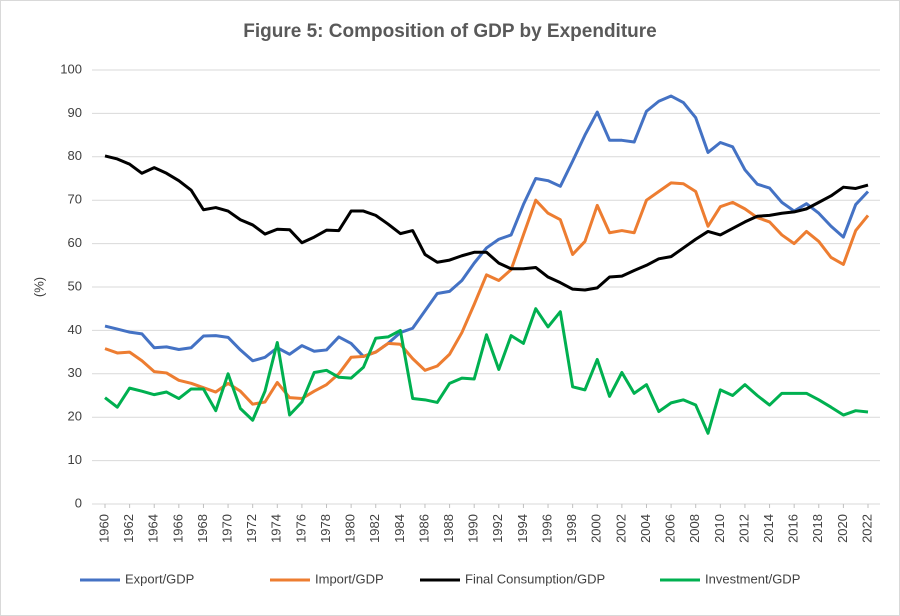  What do you see at coordinates (522, 528) in the screenshot?
I see `x-tick-label: 1994` at bounding box center [522, 528].